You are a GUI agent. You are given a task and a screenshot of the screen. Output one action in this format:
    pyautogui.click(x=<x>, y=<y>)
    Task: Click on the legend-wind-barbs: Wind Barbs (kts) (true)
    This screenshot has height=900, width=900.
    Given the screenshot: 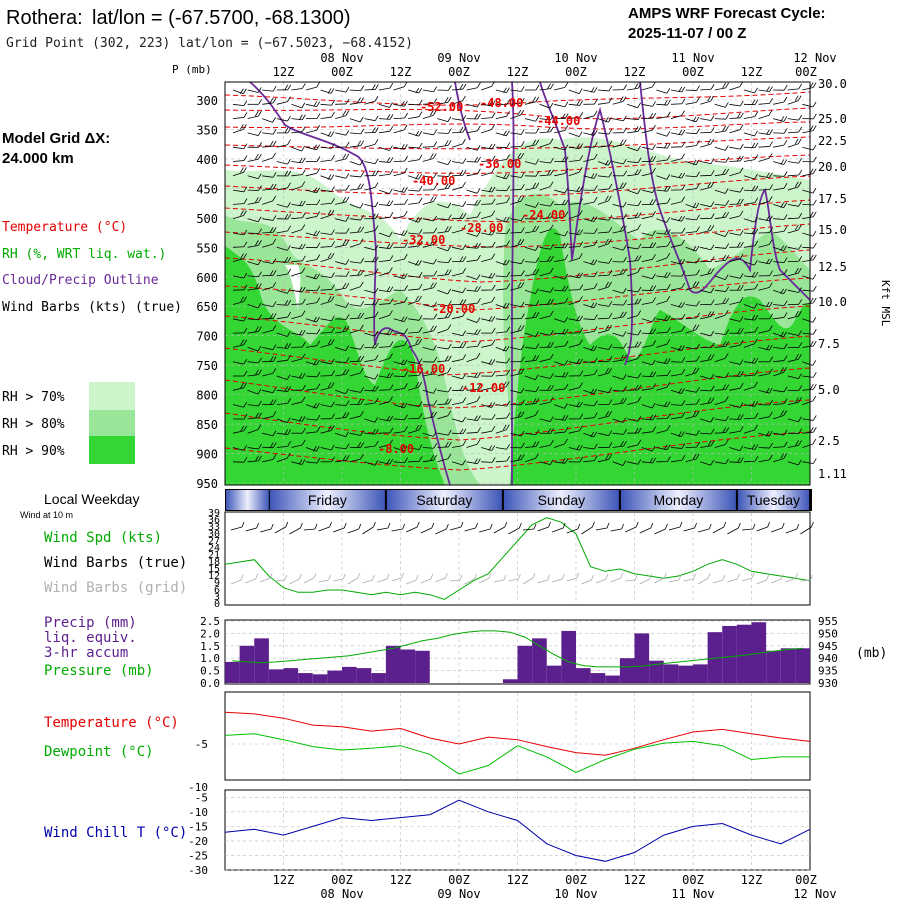 What is the action you would take?
    pyautogui.click(x=92, y=307)
    